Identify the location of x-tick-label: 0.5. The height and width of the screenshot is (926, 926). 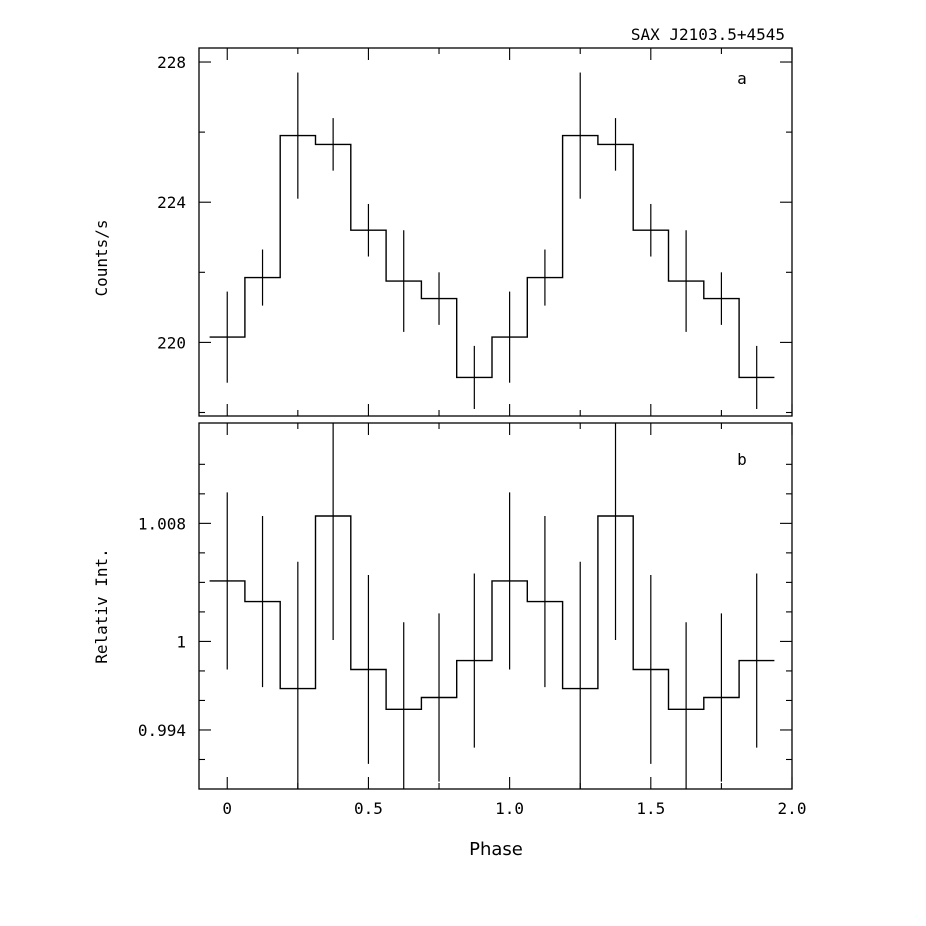
(368, 808).